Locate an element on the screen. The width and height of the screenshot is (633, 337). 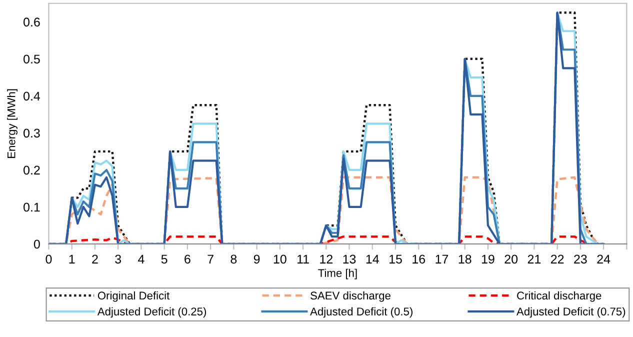
x-tick-label: 12 is located at coordinates (326, 259).